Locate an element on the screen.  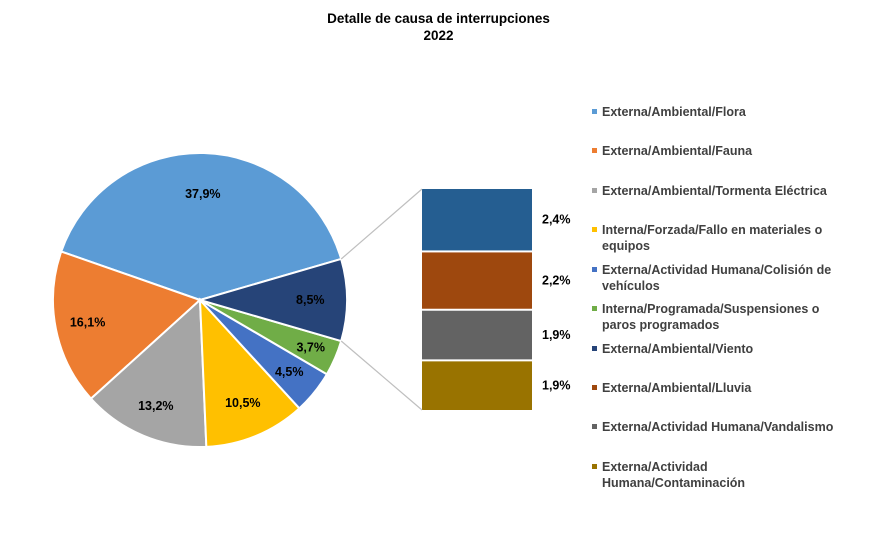
pie-slice-label-5: 3,7% is located at coordinates (310, 348).